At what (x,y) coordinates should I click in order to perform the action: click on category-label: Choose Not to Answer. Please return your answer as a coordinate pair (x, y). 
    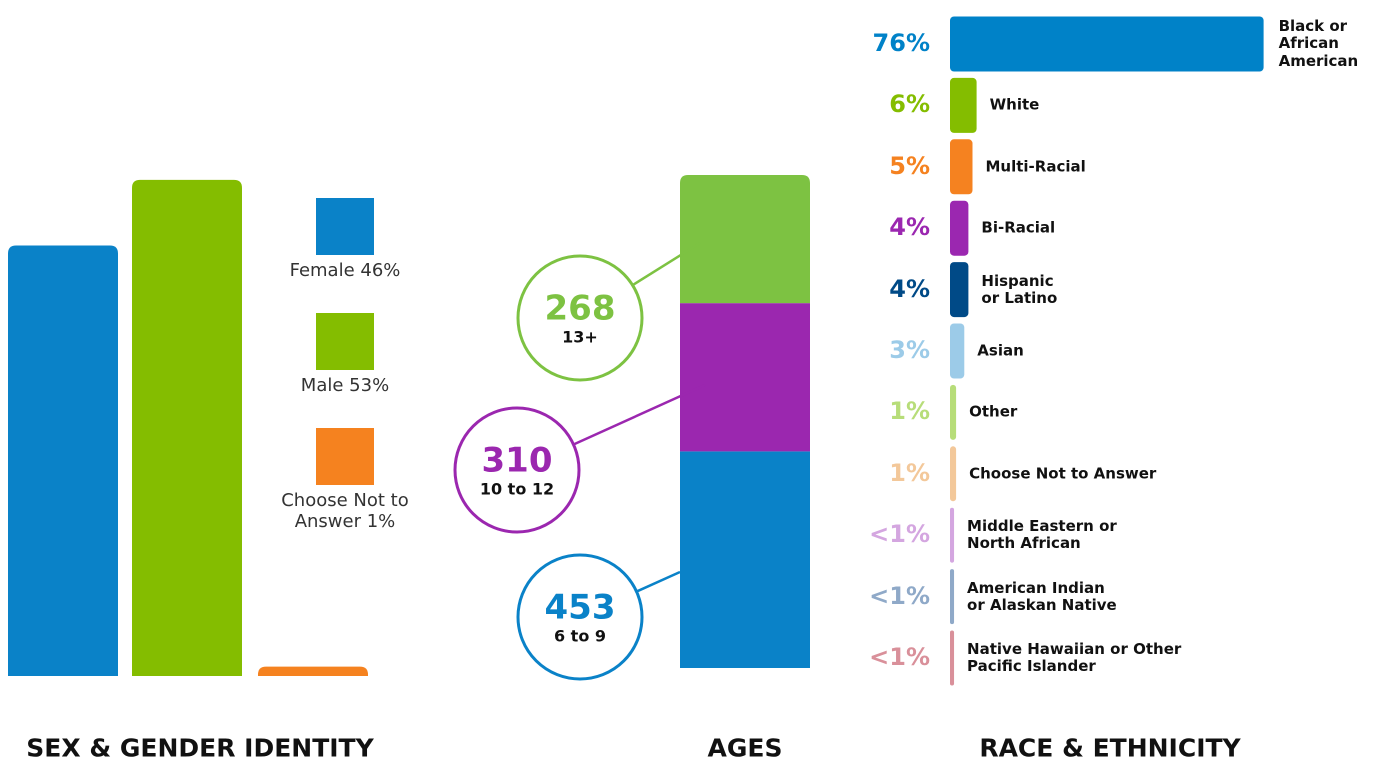
    Looking at the image, I should click on (1063, 473).